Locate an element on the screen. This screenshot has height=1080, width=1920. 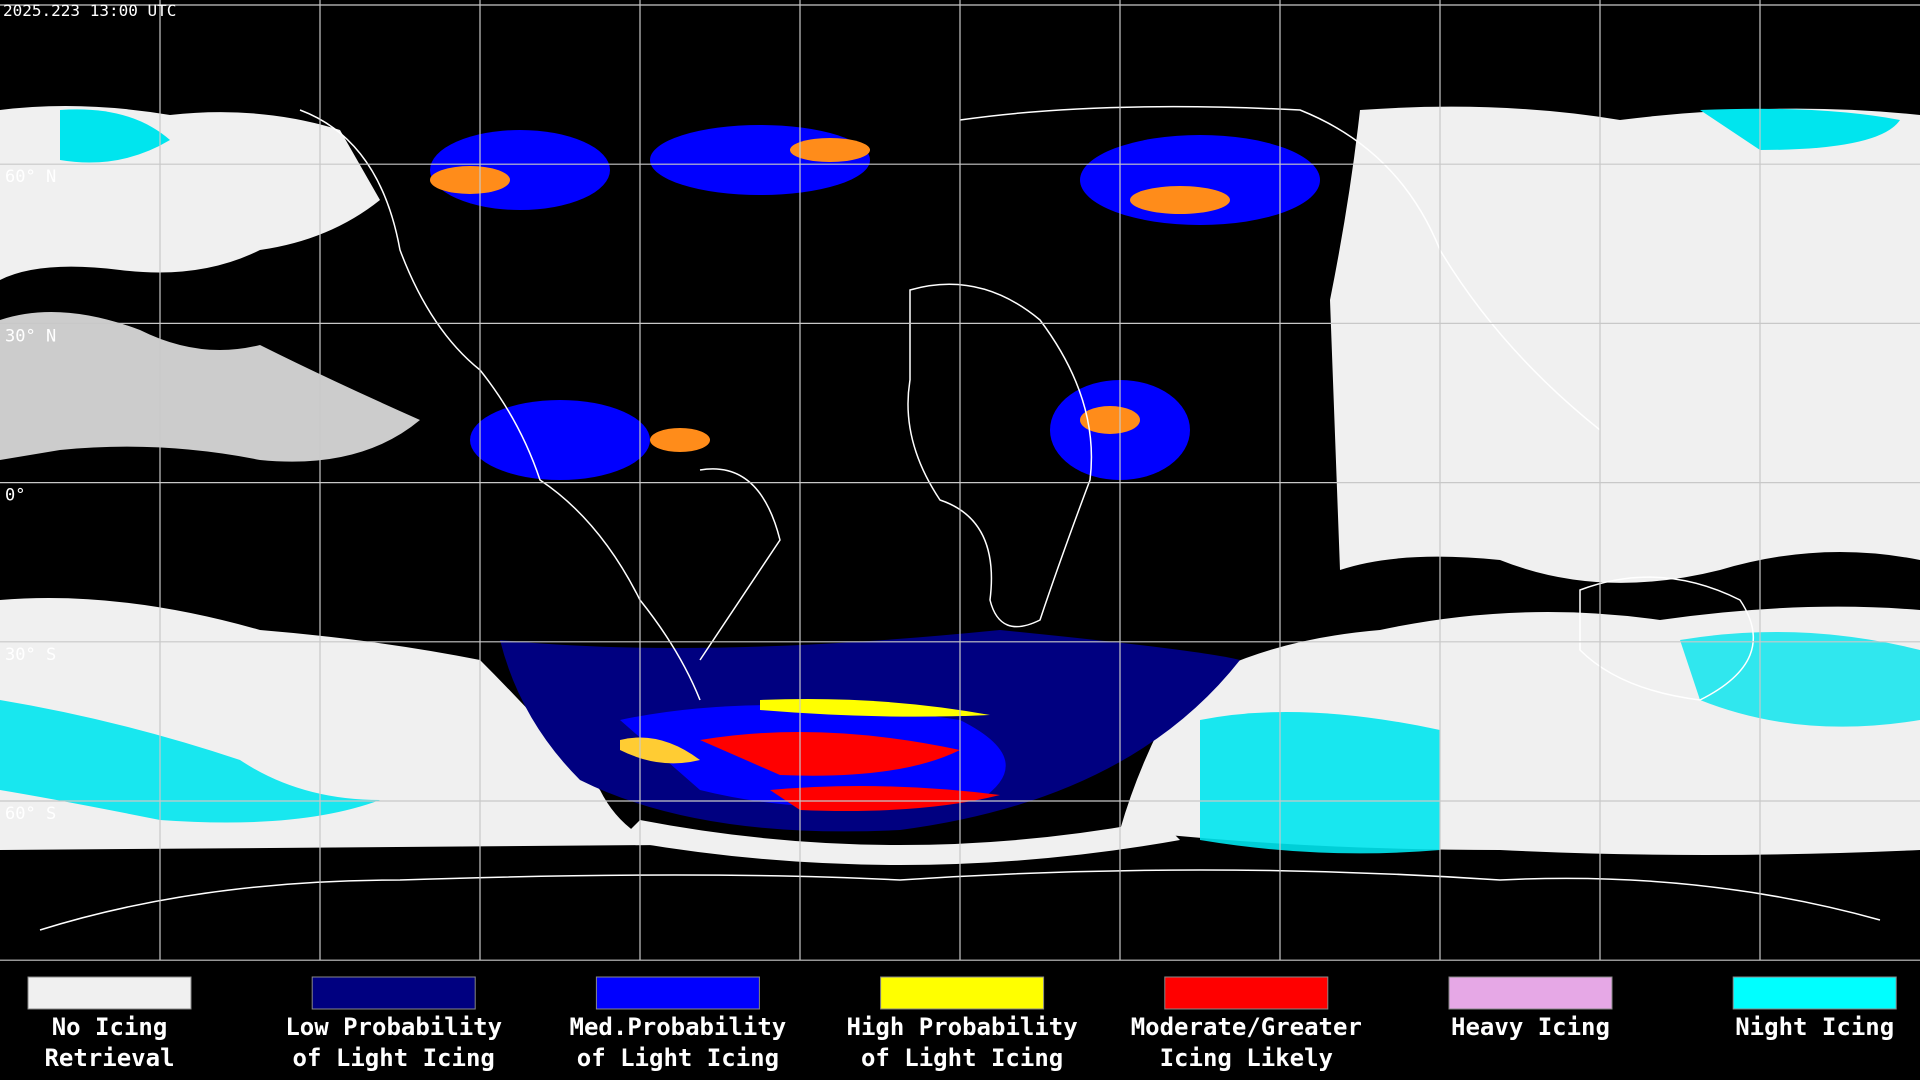
legend-label: Heavy Icing is located at coordinates (1530, 1027).